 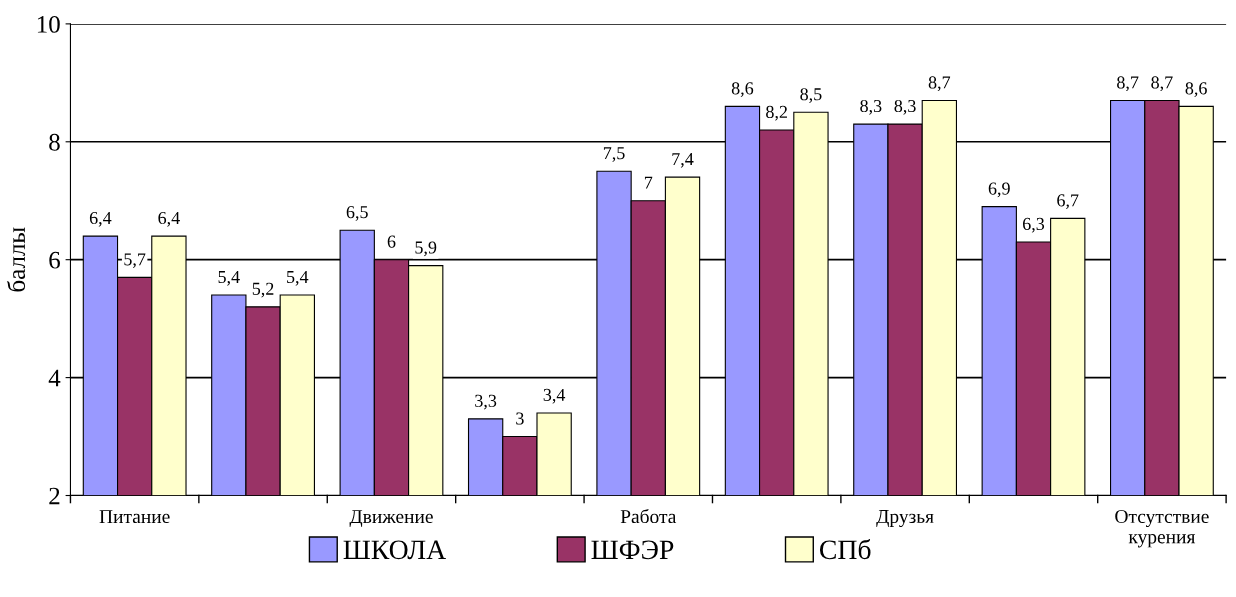 I want to click on data-label: 6,7, so click(x=1068, y=202).